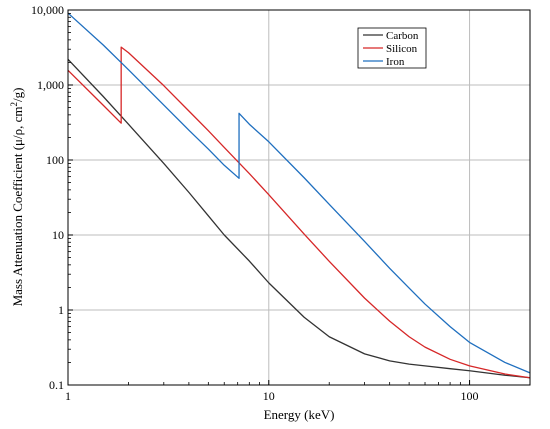  What do you see at coordinates (402, 36) in the screenshot?
I see `legend-label-carbon: Carbon` at bounding box center [402, 36].